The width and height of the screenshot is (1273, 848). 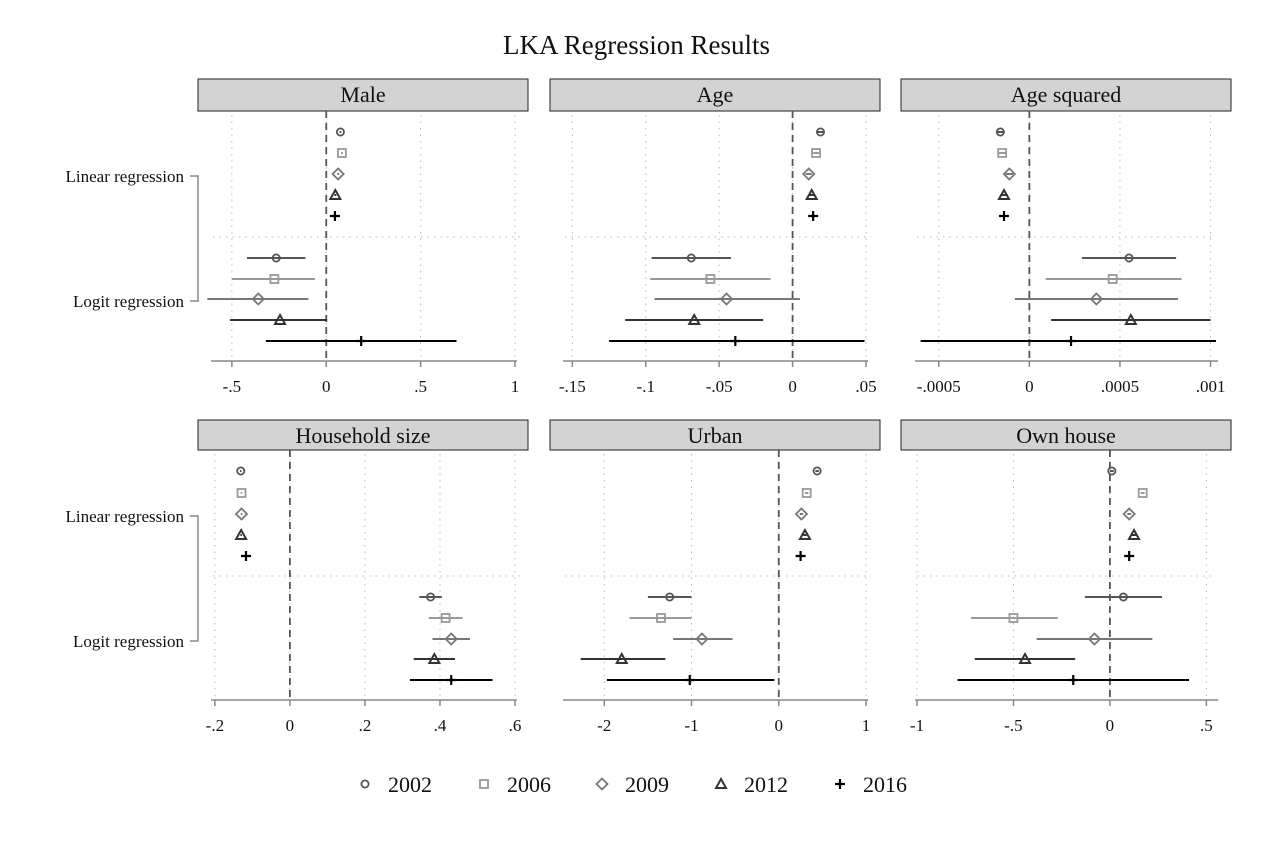 I want to click on series-2002-own-house, so click(x=1123, y=534).